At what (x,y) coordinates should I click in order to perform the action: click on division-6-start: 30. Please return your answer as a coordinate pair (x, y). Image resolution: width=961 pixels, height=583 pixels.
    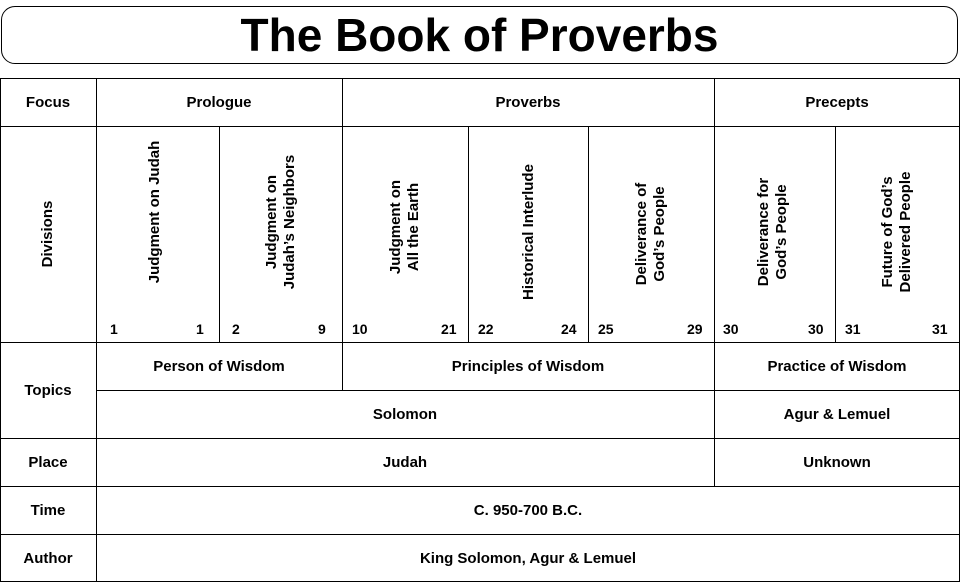
    Looking at the image, I should click on (731, 329).